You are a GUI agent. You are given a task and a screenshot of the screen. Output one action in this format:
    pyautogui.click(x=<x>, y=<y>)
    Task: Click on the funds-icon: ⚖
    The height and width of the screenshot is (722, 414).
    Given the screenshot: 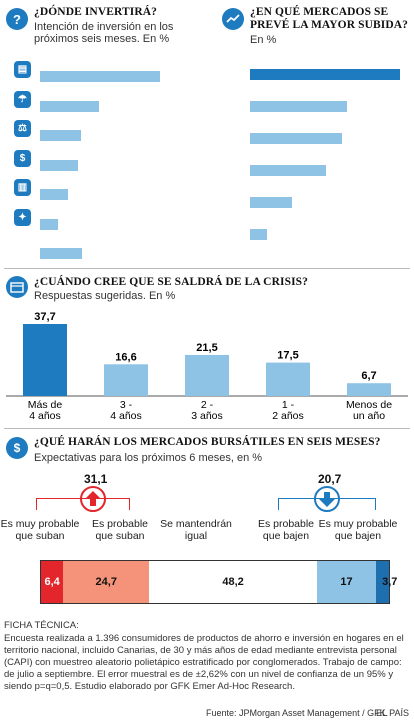 What is the action you would take?
    pyautogui.click(x=22, y=128)
    